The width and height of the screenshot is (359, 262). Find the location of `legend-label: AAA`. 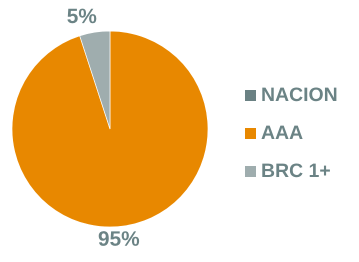

legend-label: AAA is located at coordinates (282, 133).